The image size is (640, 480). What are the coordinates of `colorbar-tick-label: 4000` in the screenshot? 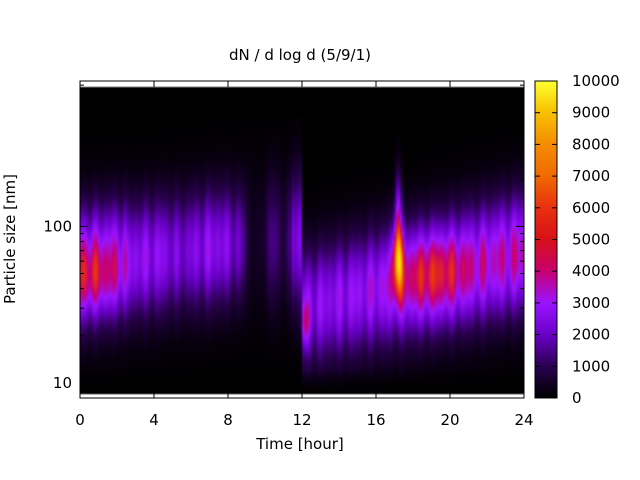 It's located at (591, 271).